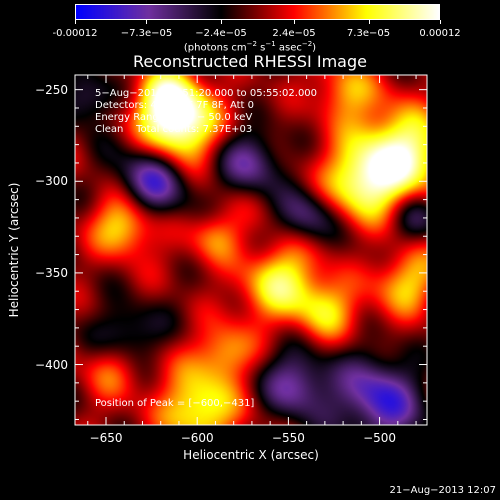 The image size is (500, 500). What do you see at coordinates (174, 129) in the screenshot?
I see `annotation-counts: Clean Total counts: 7.37E+03` at bounding box center [174, 129].